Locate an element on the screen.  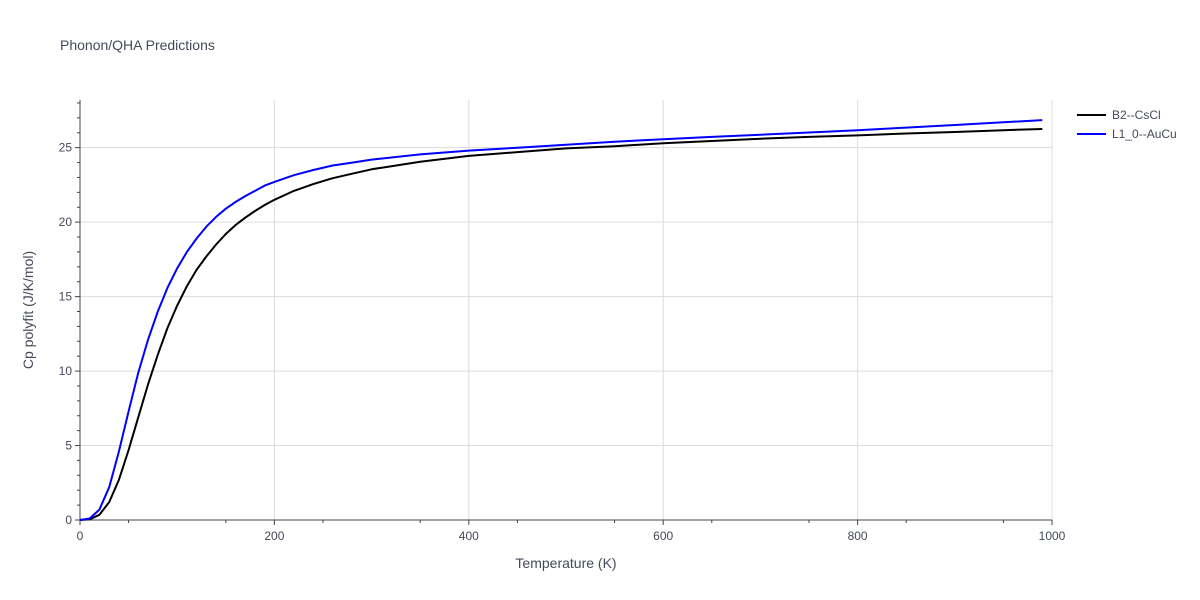
y-tick-label: 5 is located at coordinates (68, 446).